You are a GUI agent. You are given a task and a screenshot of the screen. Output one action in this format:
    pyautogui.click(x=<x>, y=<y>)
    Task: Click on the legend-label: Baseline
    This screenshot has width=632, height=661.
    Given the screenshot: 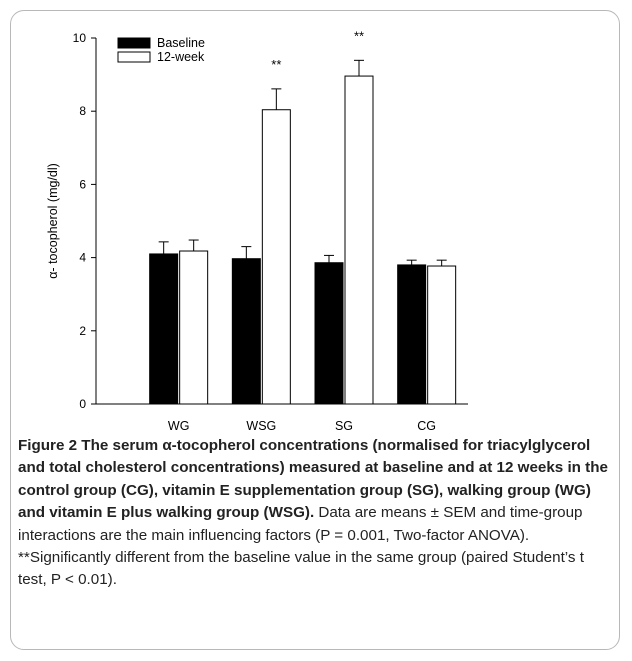 What is the action you would take?
    pyautogui.click(x=181, y=43)
    